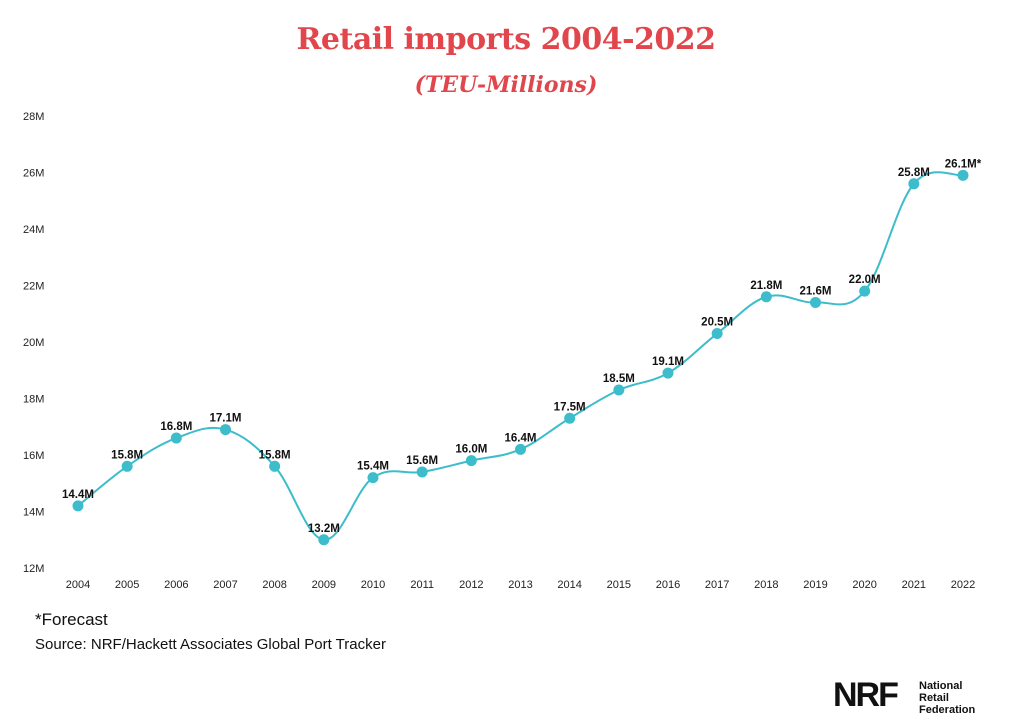 The image size is (1012, 726). I want to click on x-tick-label: 2011, so click(422, 585).